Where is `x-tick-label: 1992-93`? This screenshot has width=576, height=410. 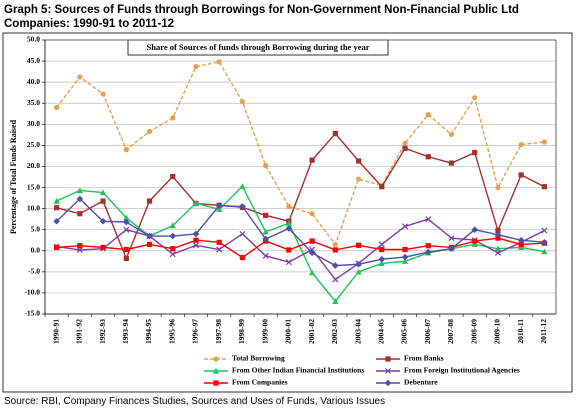 x-tick-label: 1992-93 is located at coordinates (102, 331).